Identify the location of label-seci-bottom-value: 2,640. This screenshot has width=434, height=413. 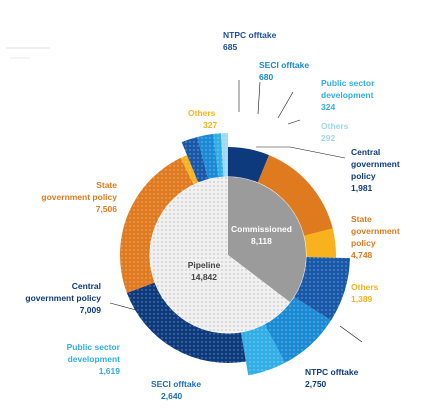
(172, 396).